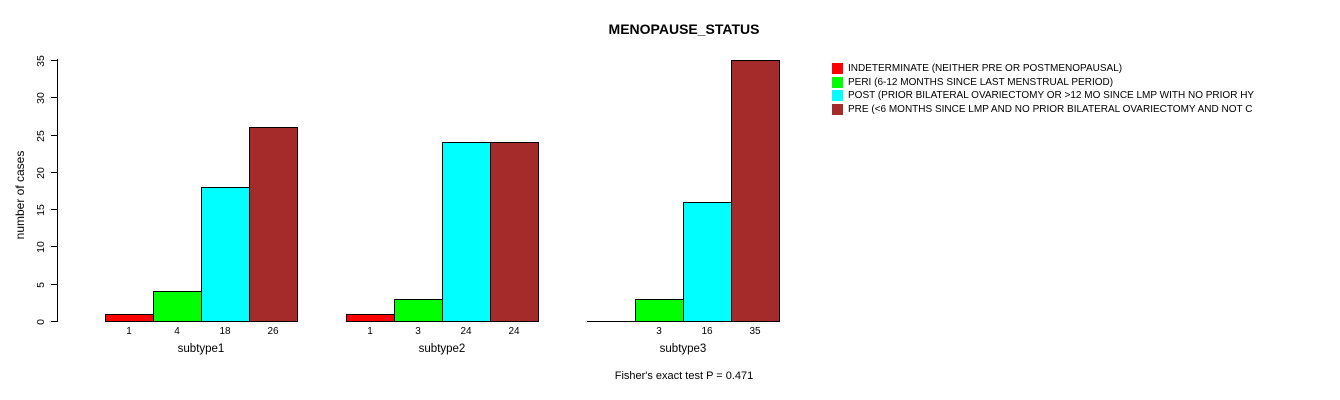 This screenshot has height=400, width=1340. What do you see at coordinates (41, 209) in the screenshot?
I see `y-axis-tick-label: 15` at bounding box center [41, 209].